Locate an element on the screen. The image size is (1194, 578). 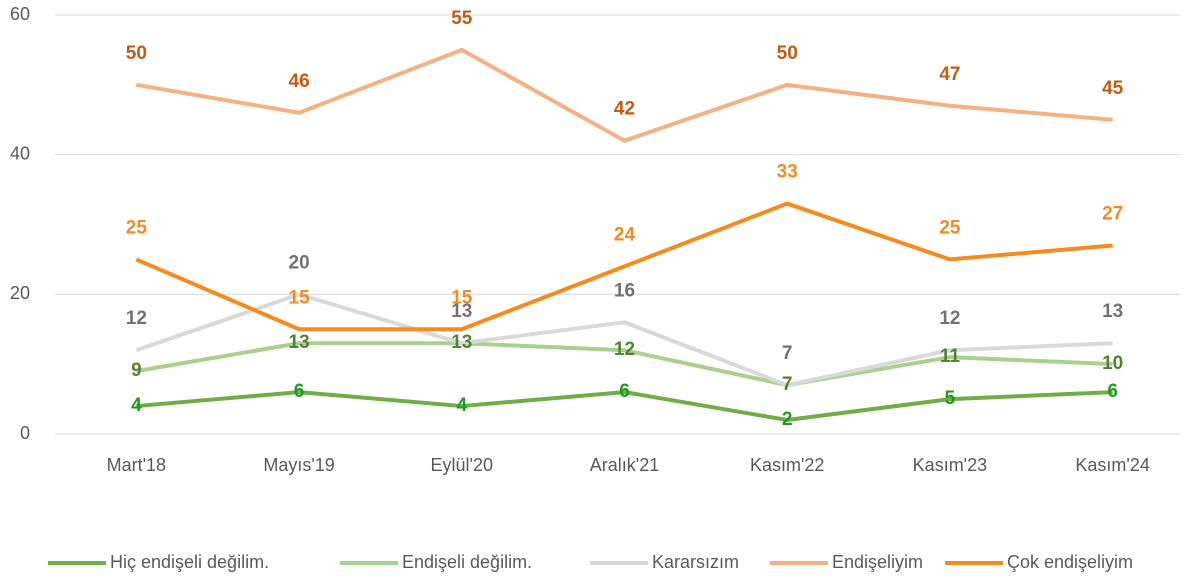
data-label: 55 is located at coordinates (462, 18).